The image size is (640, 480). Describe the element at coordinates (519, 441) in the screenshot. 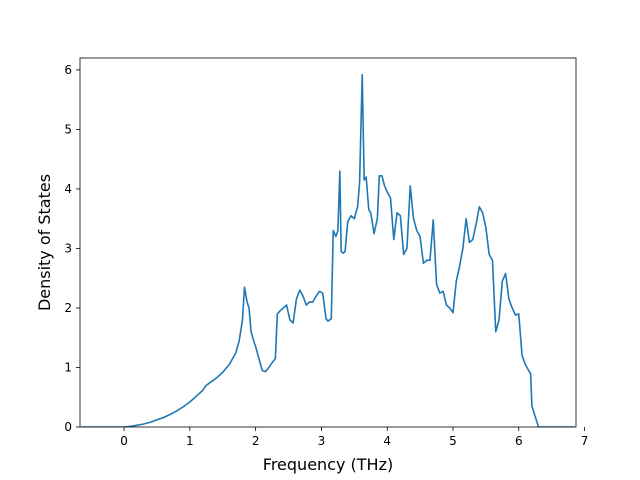

I see `x-tick-label: 6` at that location.